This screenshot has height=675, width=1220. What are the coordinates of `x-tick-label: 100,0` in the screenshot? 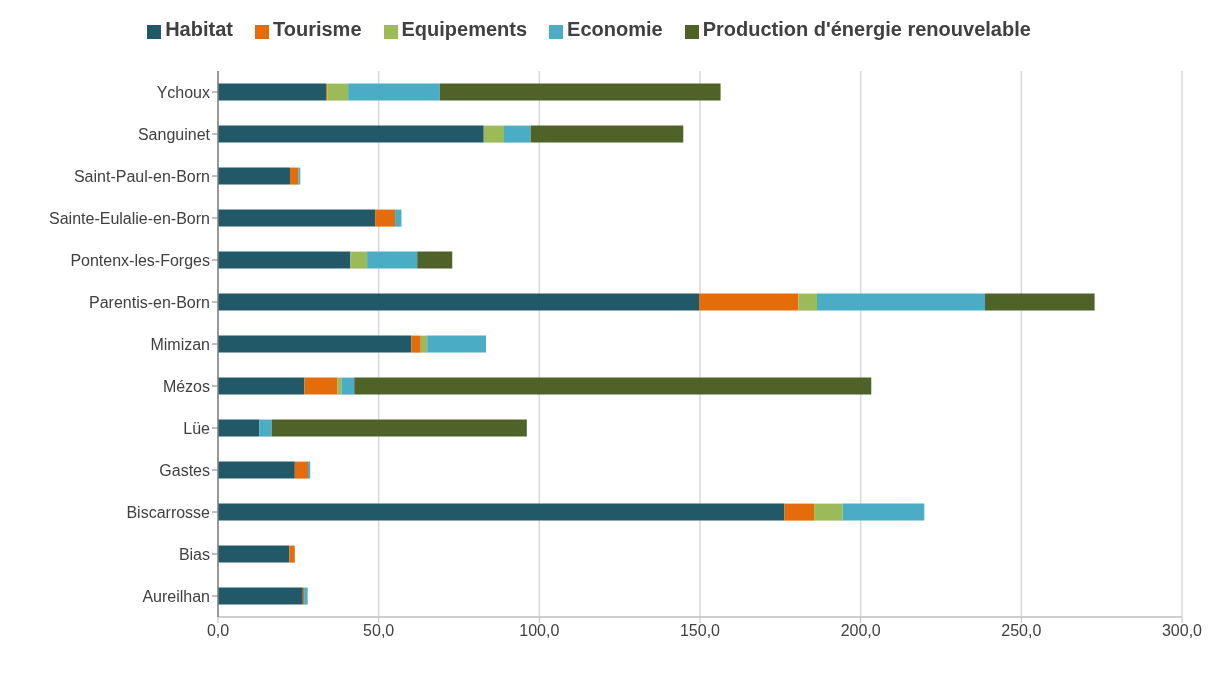 It's located at (539, 631).